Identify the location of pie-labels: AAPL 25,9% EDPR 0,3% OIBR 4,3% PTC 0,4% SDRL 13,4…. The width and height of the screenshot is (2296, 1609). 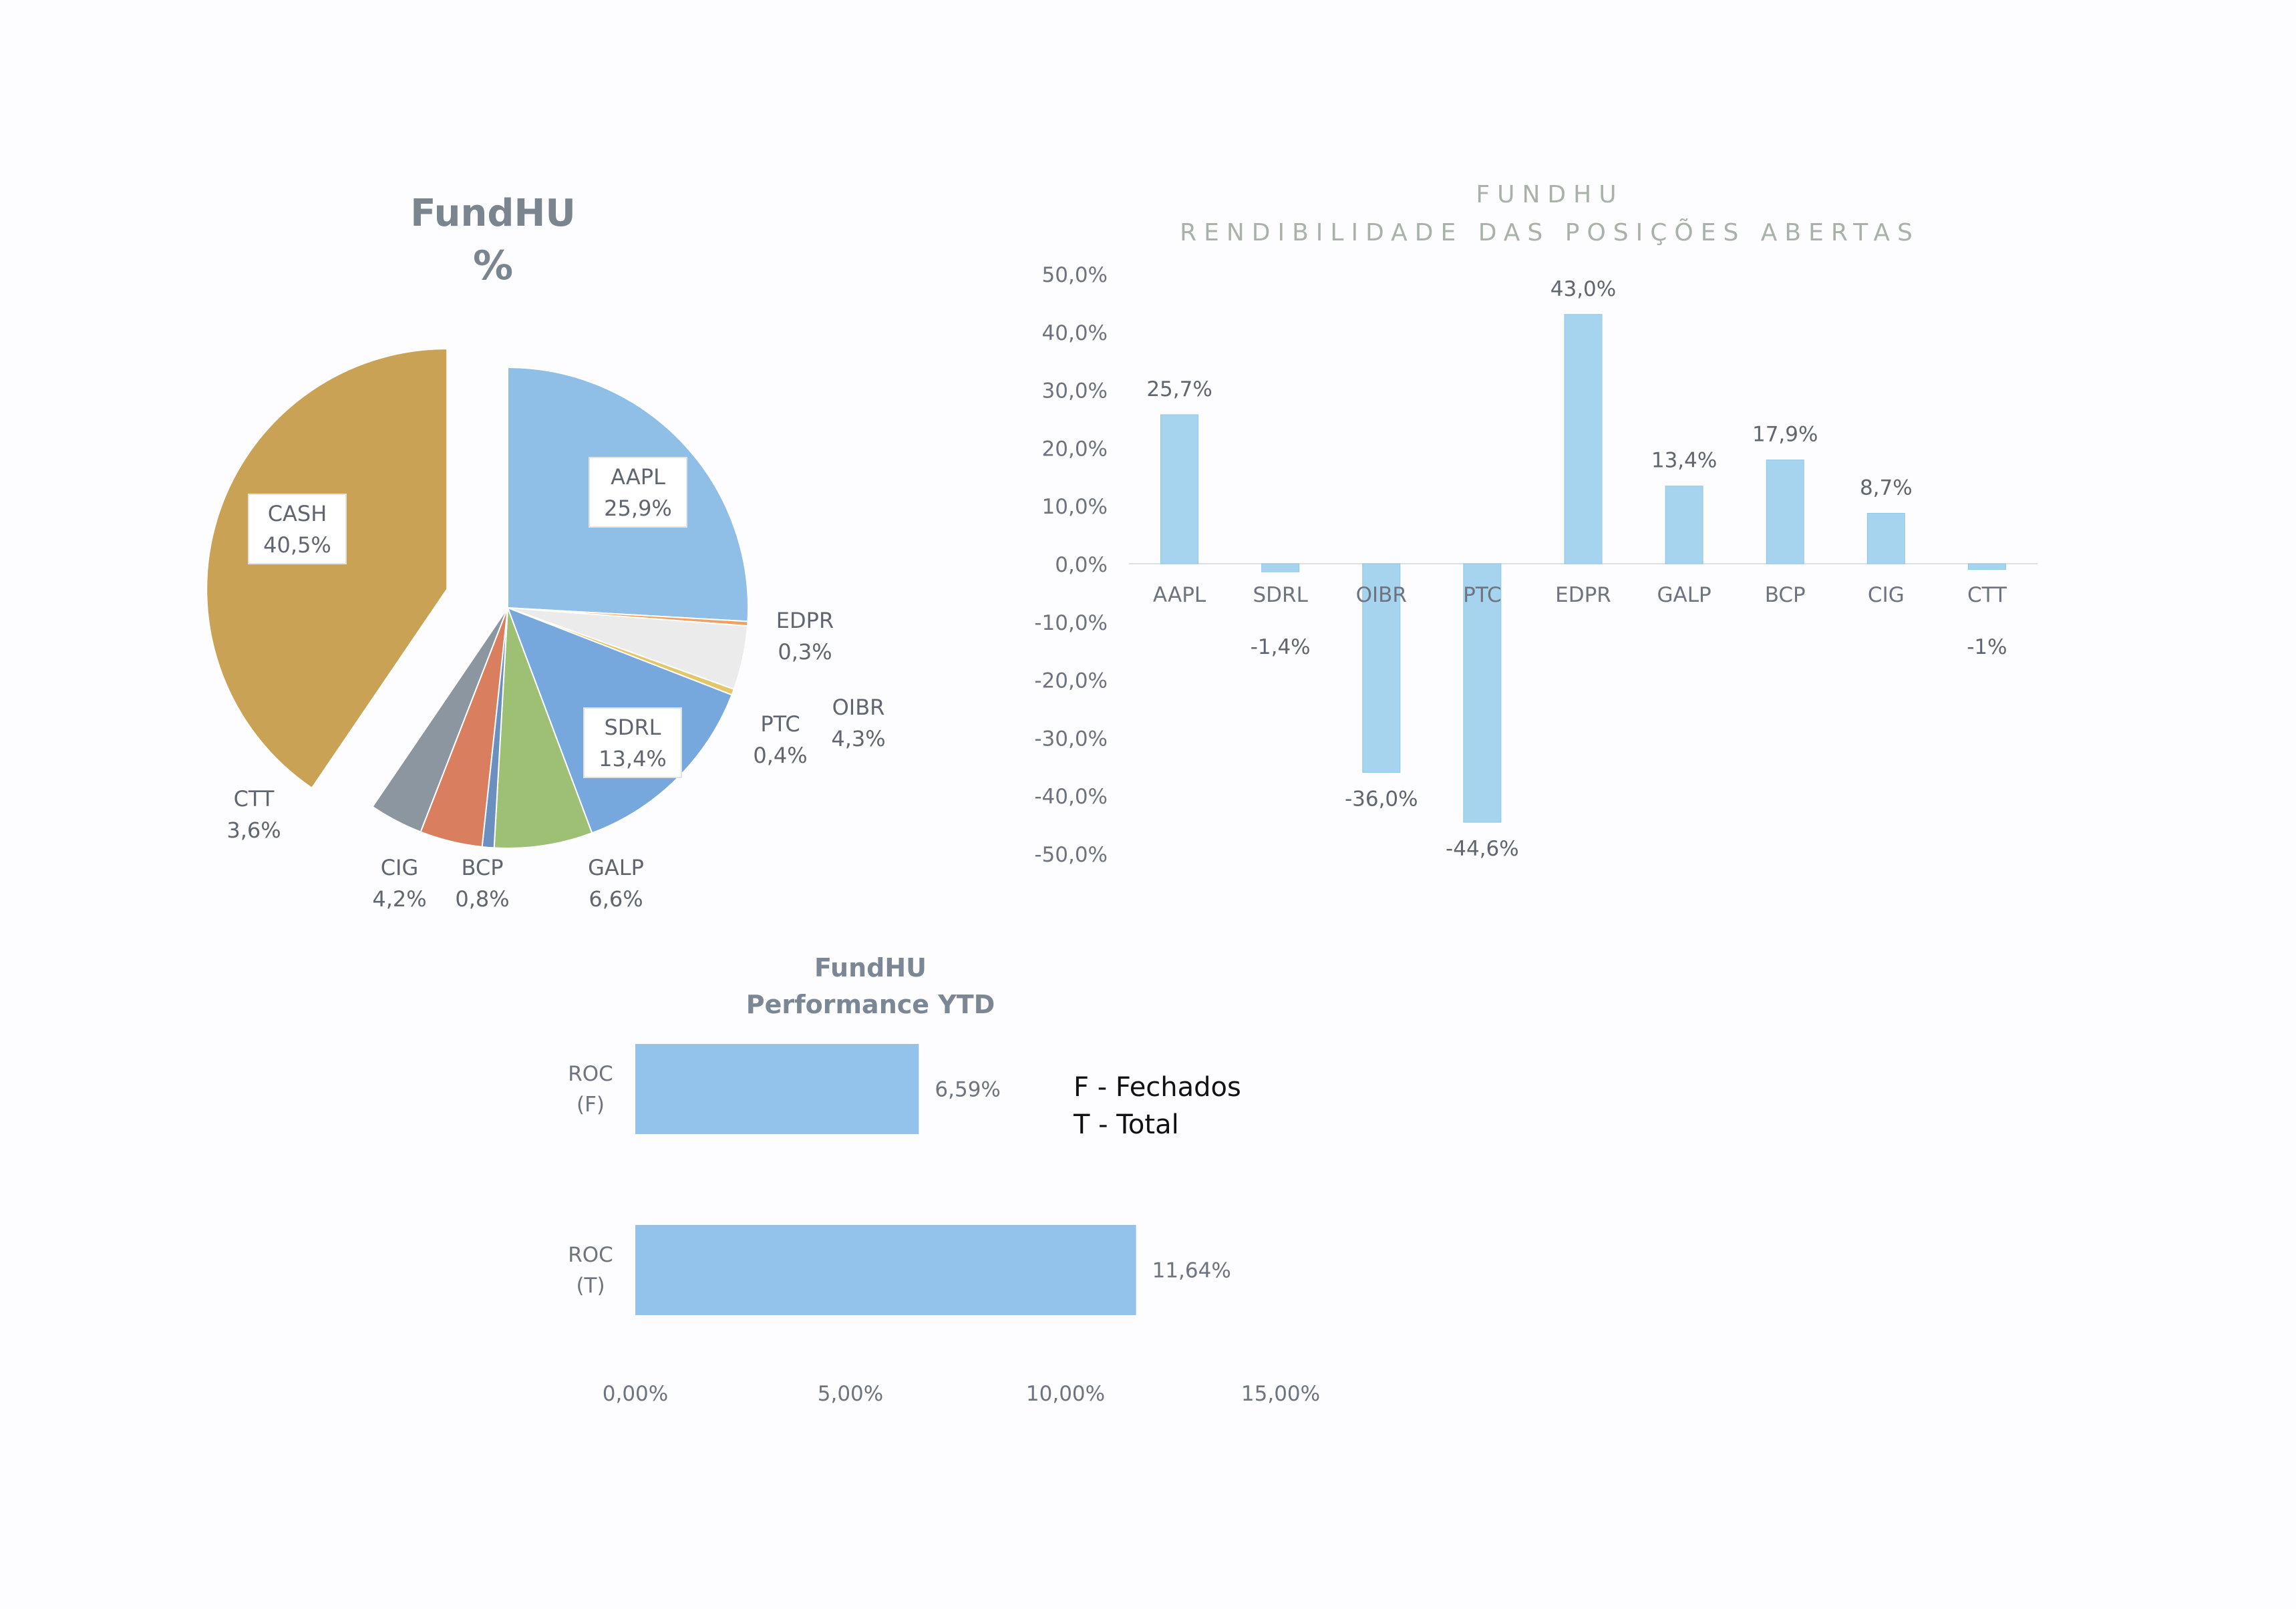
(556, 684).